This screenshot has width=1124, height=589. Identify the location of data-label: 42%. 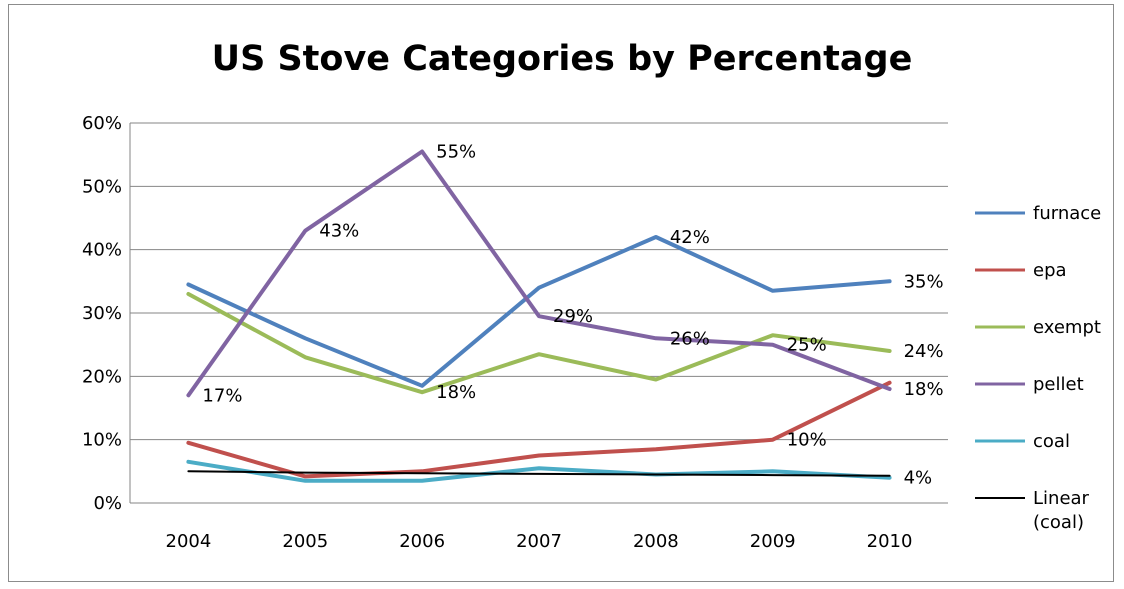
(690, 237).